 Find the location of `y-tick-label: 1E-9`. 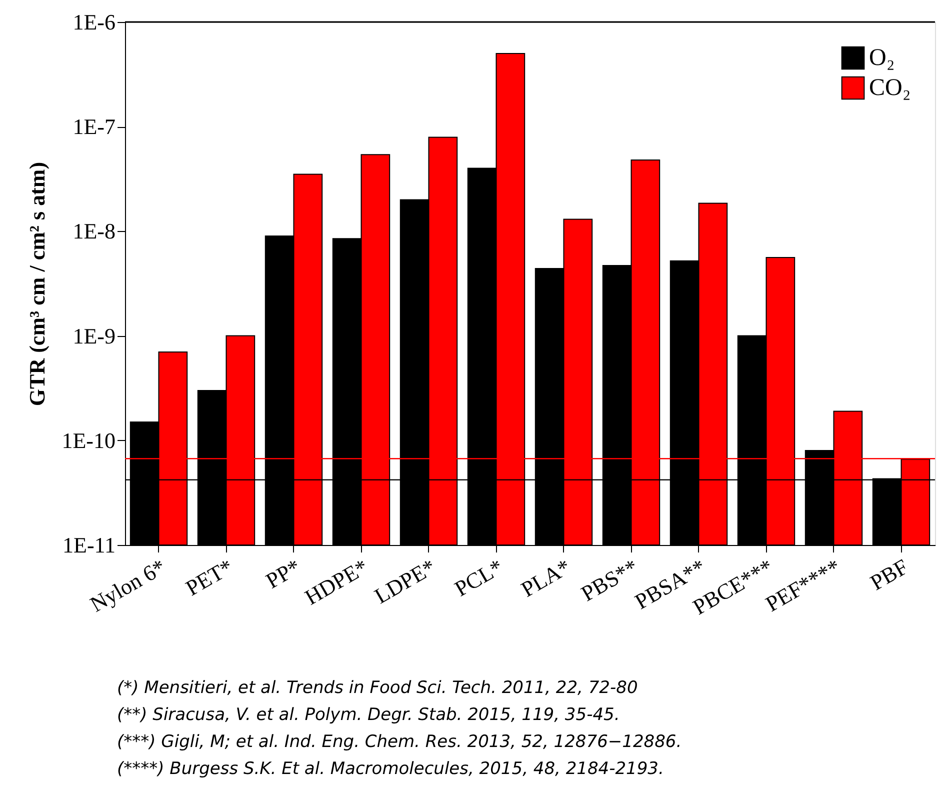

y-tick-label: 1E-9 is located at coordinates (94, 335).